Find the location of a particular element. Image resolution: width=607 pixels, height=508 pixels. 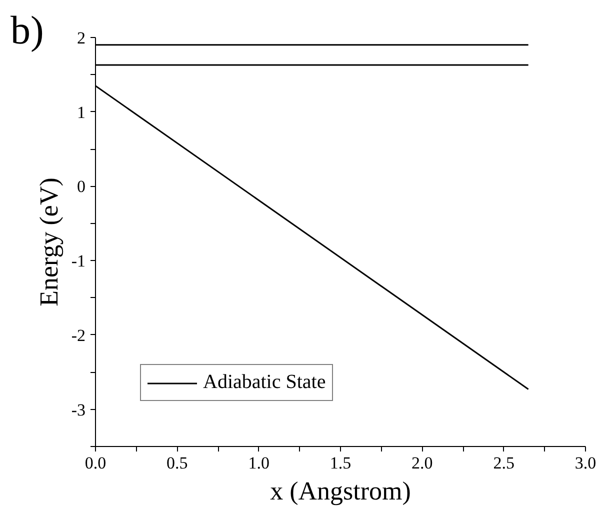

x-tick-label: 0.0 is located at coordinates (95, 463).